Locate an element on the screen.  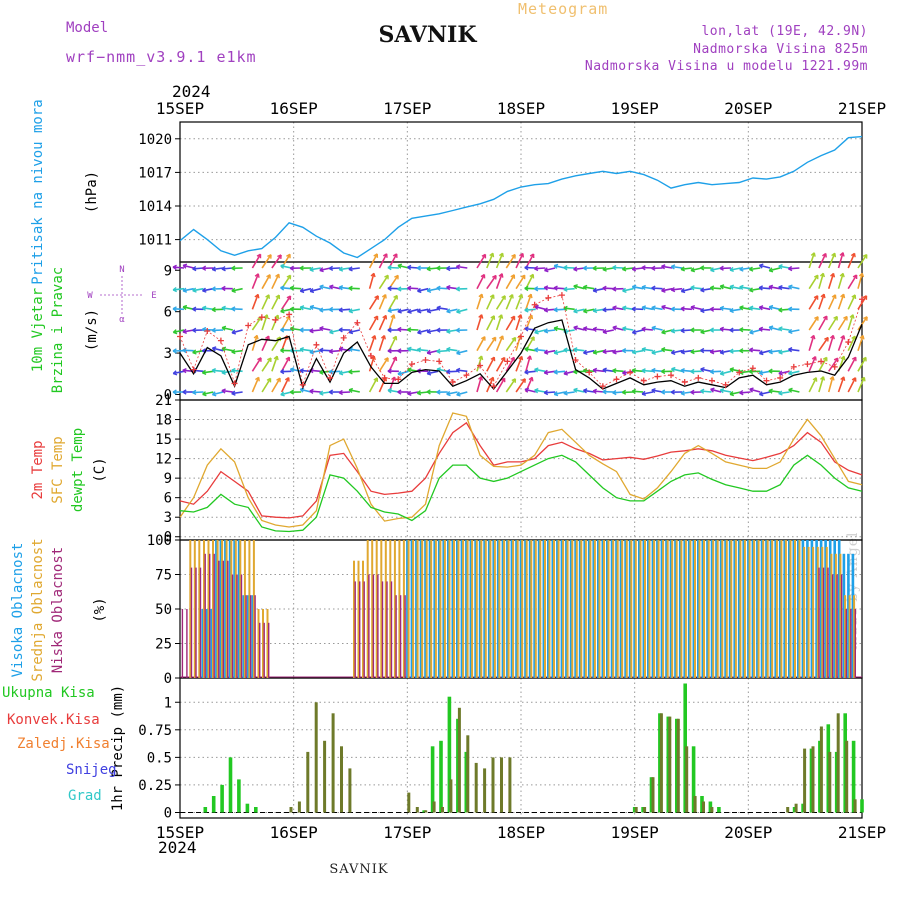
y-tick-label: 18 is located at coordinates (163, 421).